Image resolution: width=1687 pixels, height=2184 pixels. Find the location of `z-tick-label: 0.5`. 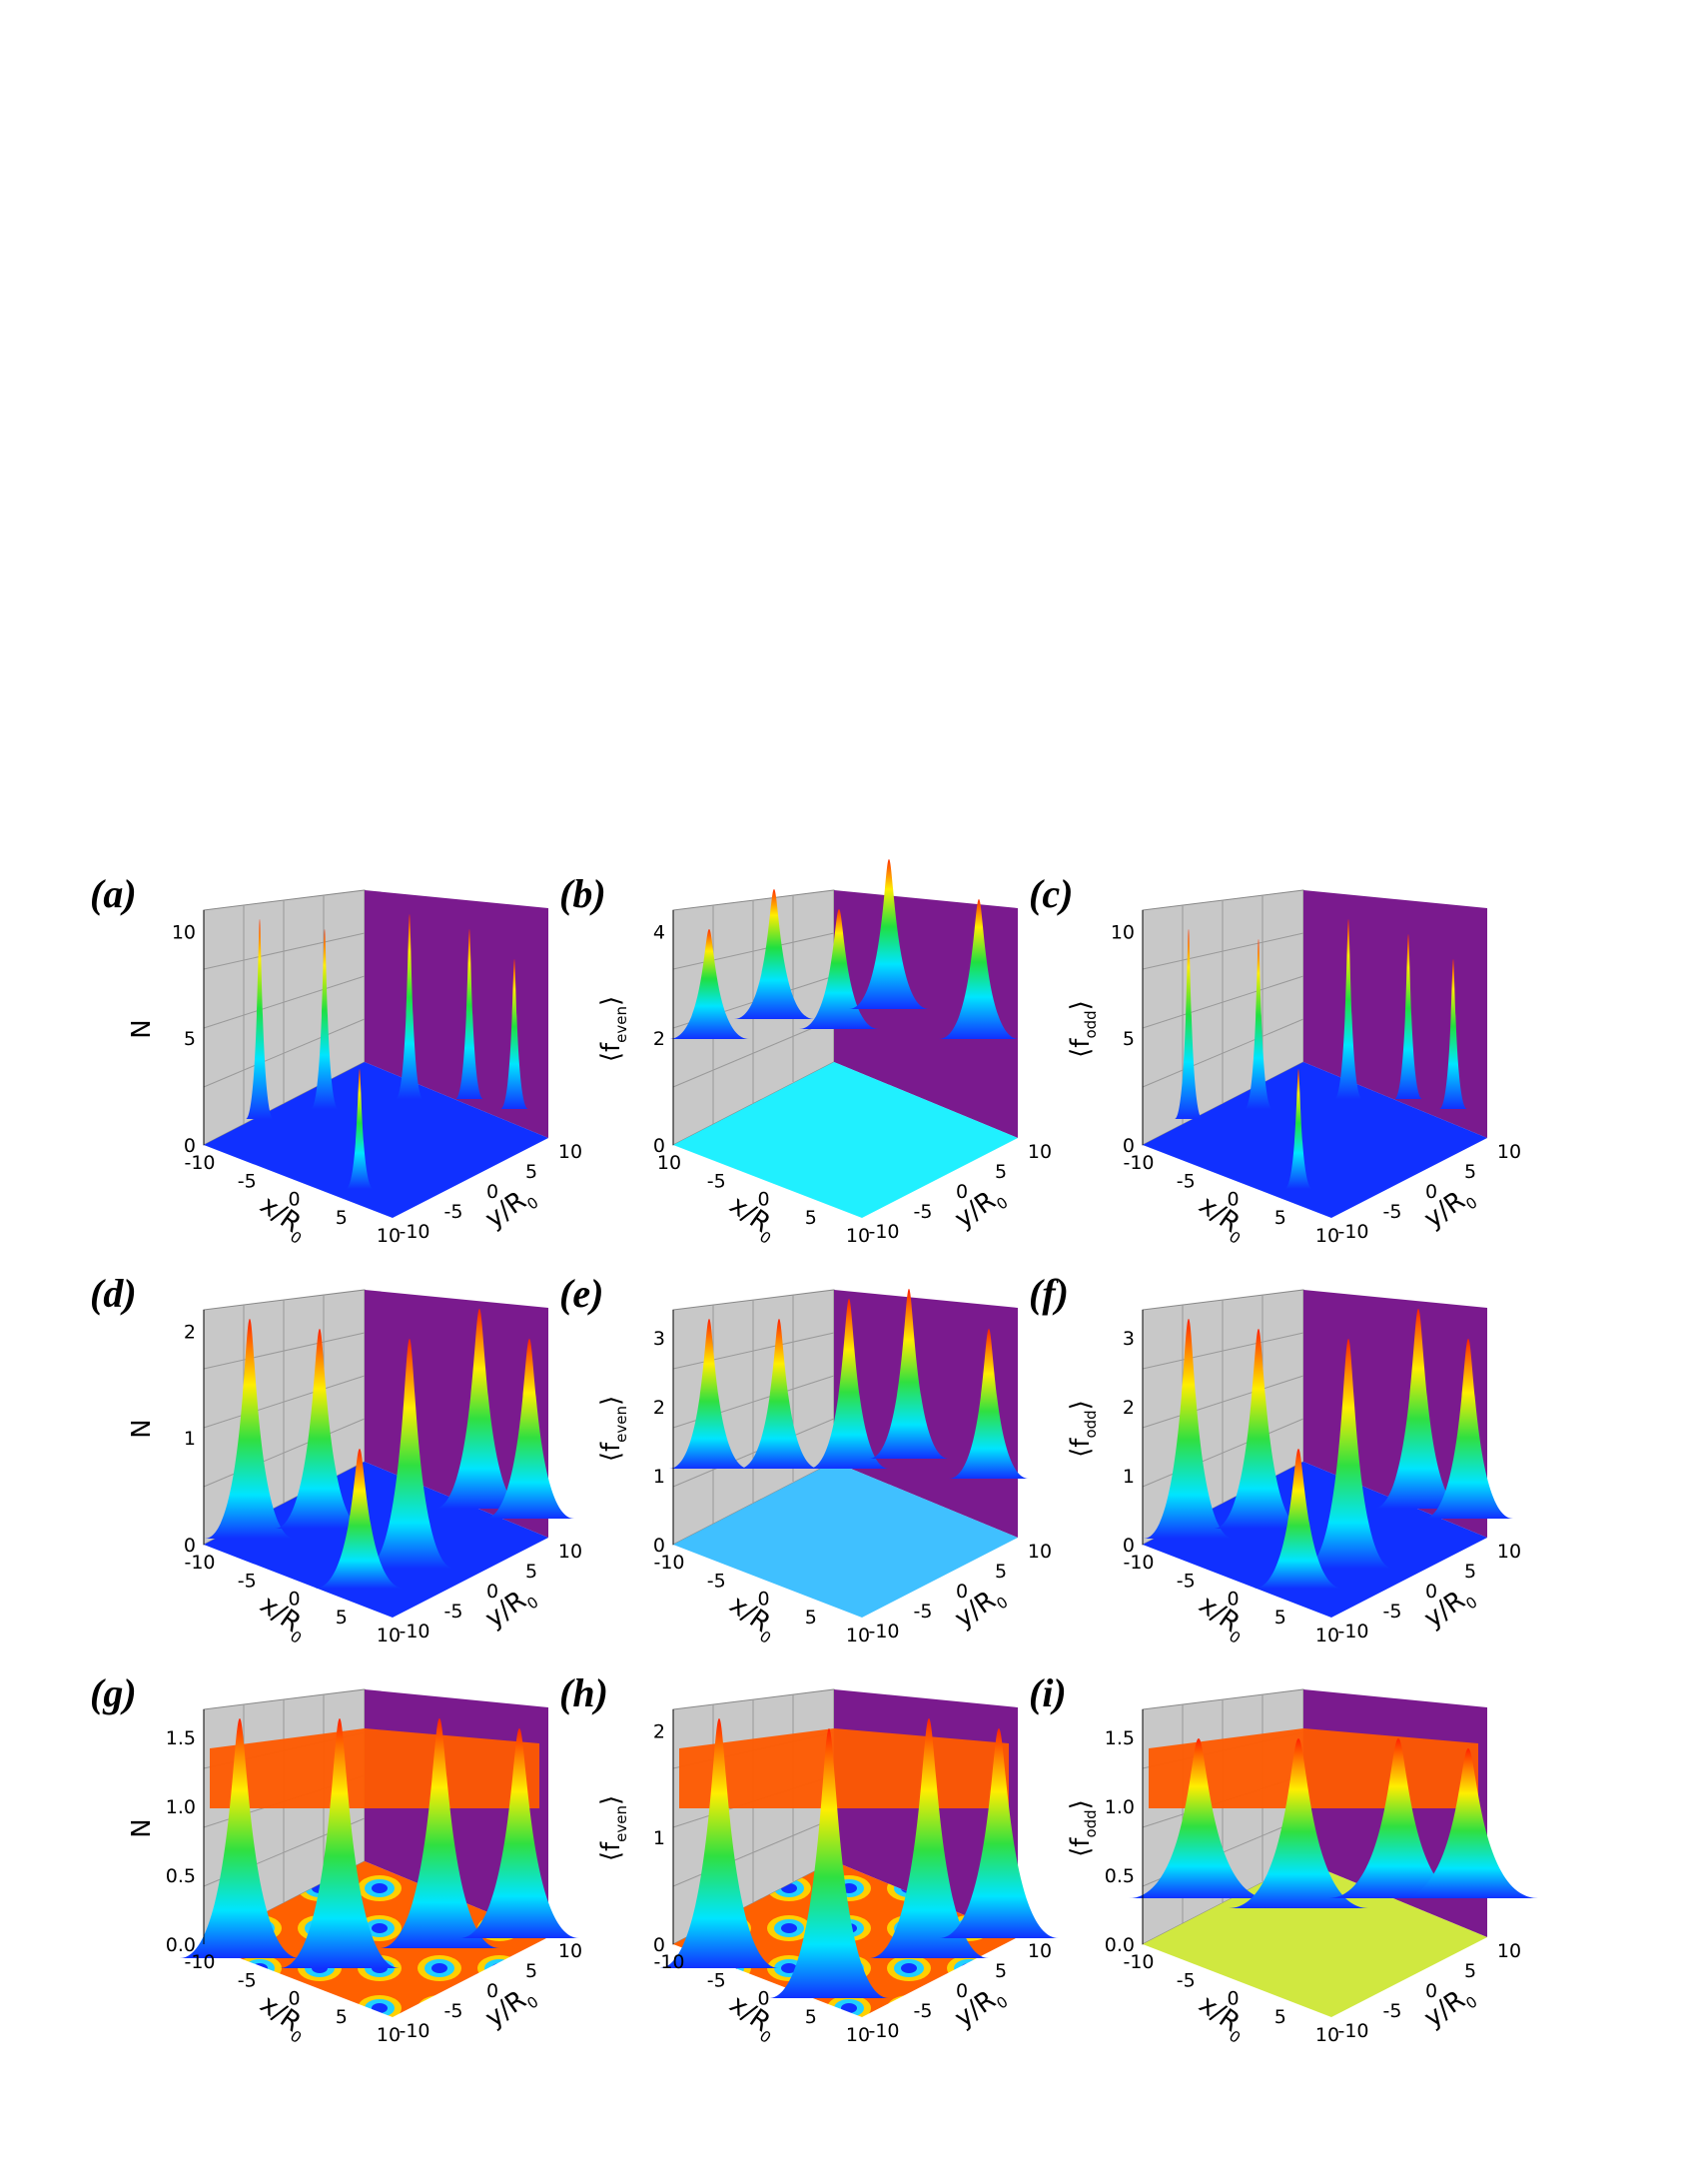

z-tick-label: 0.5 is located at coordinates (1120, 1876).